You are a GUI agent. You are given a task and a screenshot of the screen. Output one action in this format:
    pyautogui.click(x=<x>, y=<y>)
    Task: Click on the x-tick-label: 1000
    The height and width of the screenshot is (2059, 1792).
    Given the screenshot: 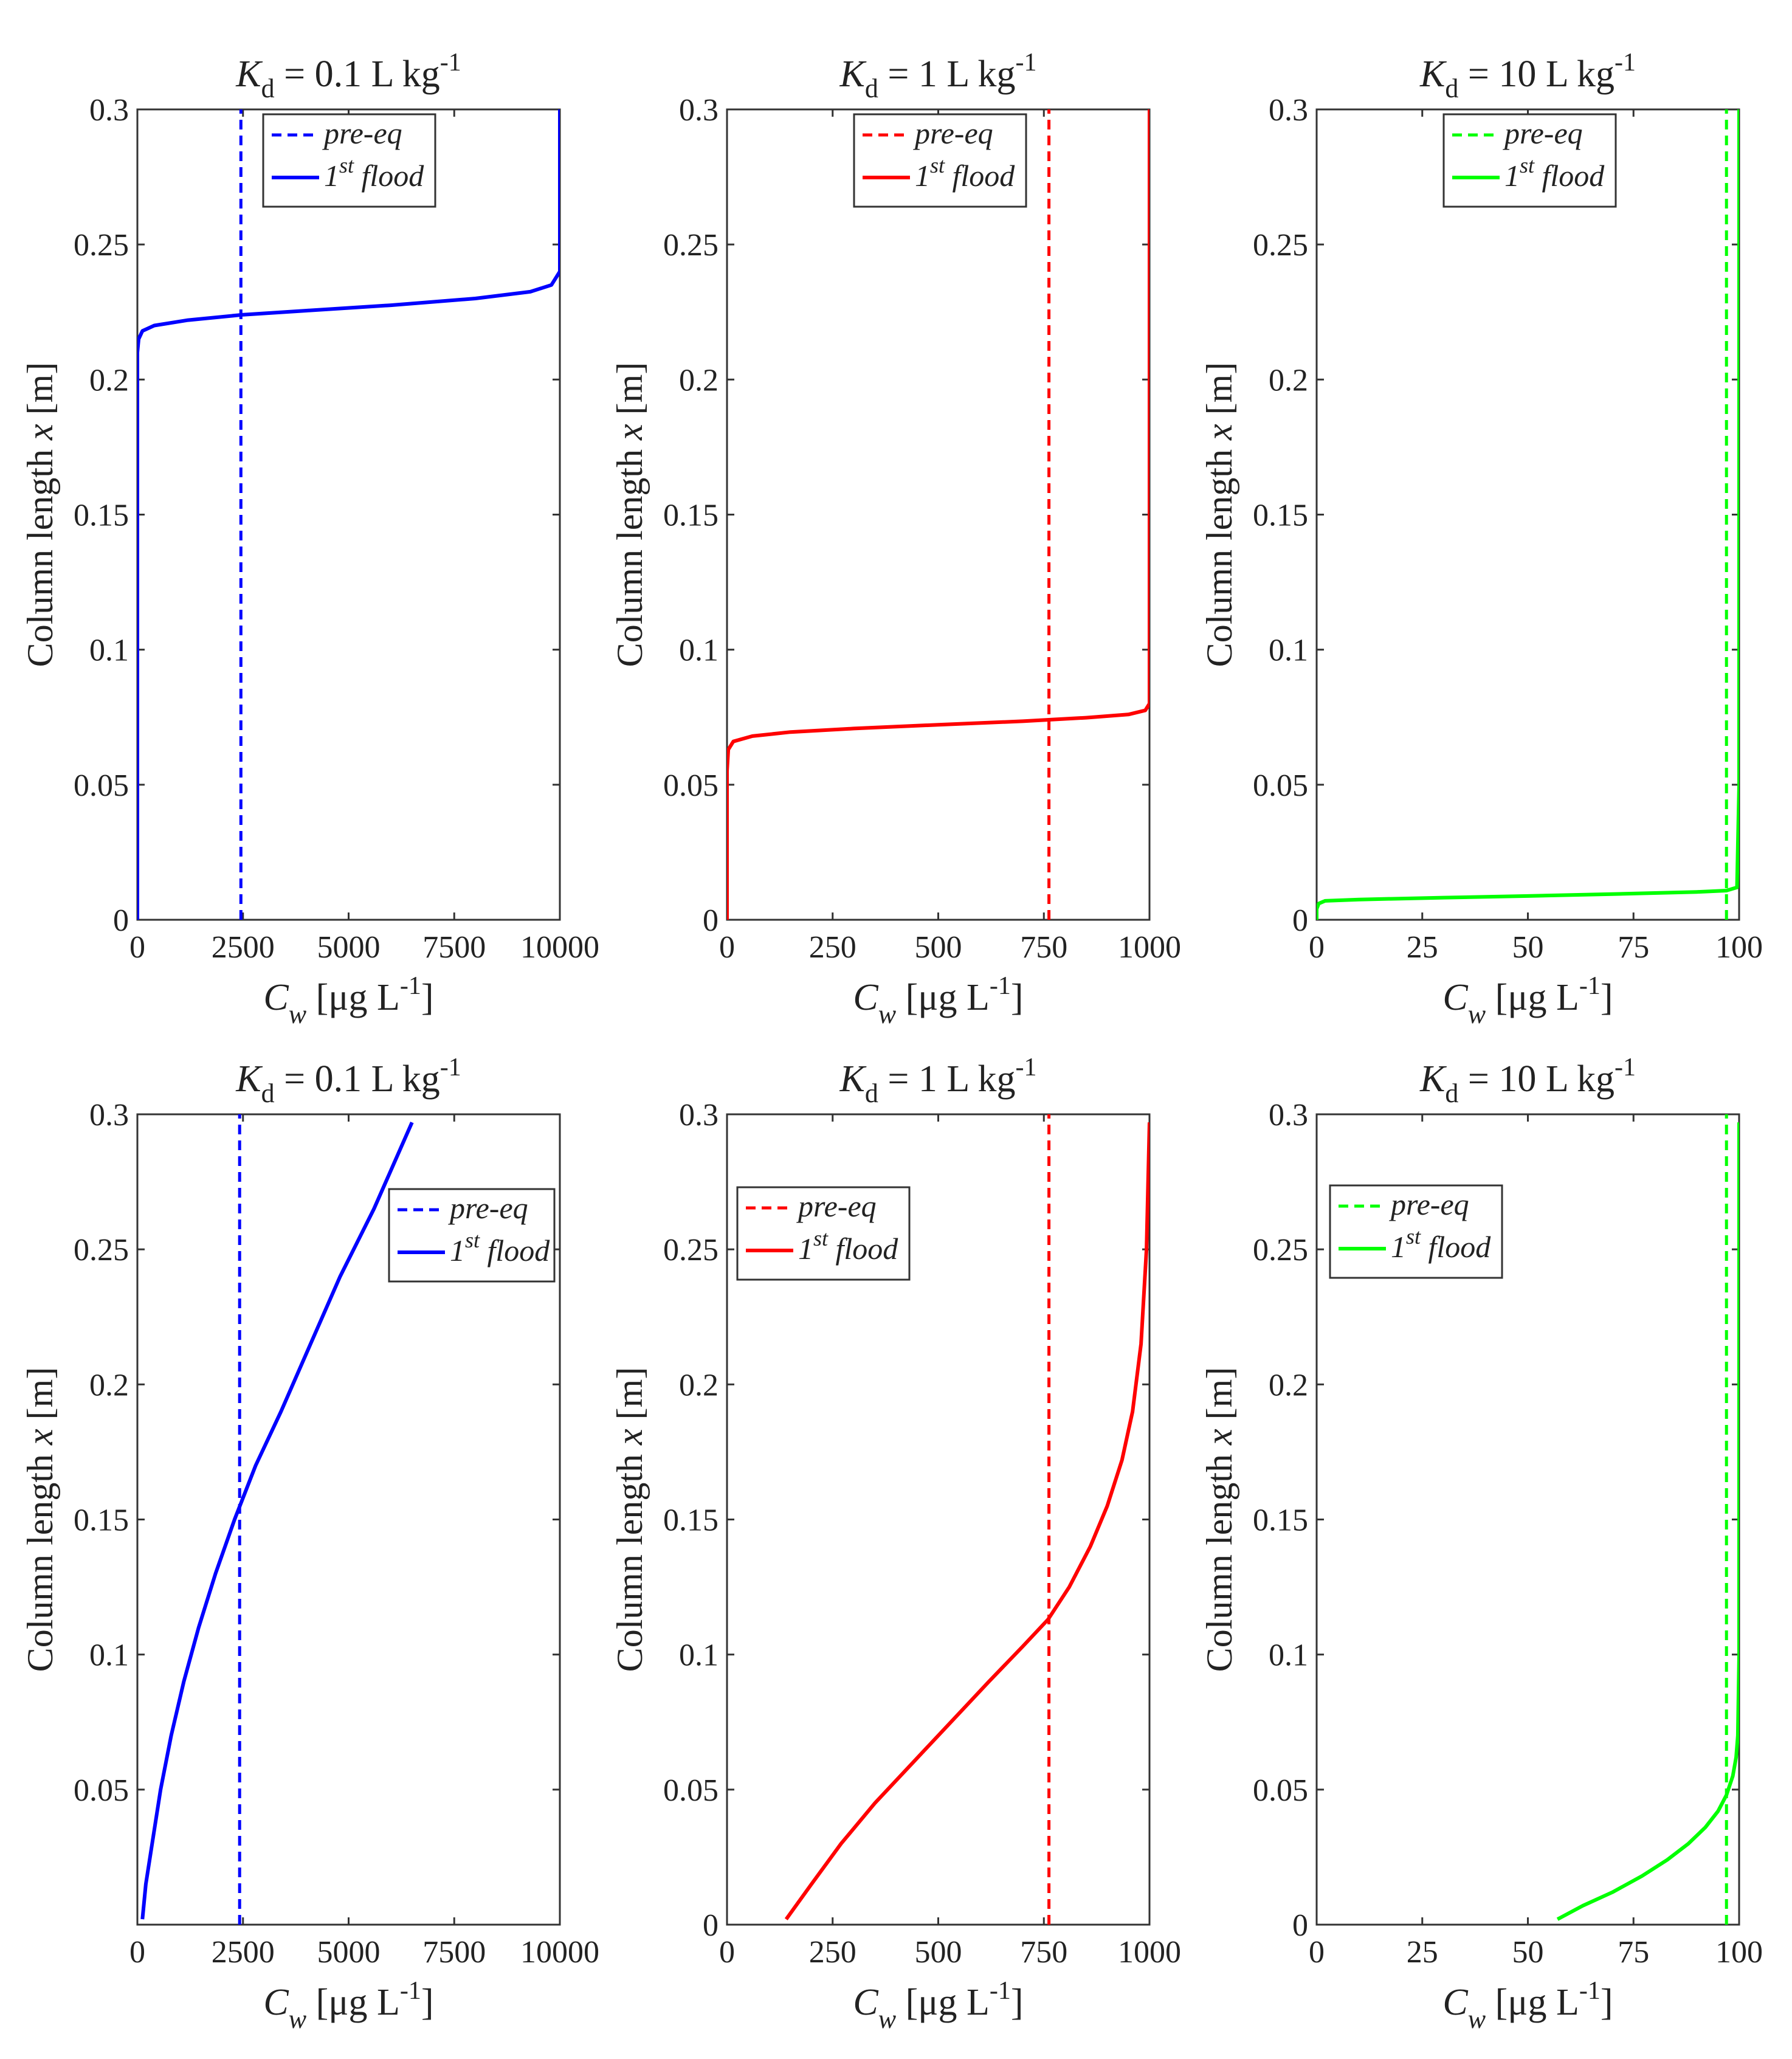 What is the action you would take?
    pyautogui.click(x=1149, y=1953)
    